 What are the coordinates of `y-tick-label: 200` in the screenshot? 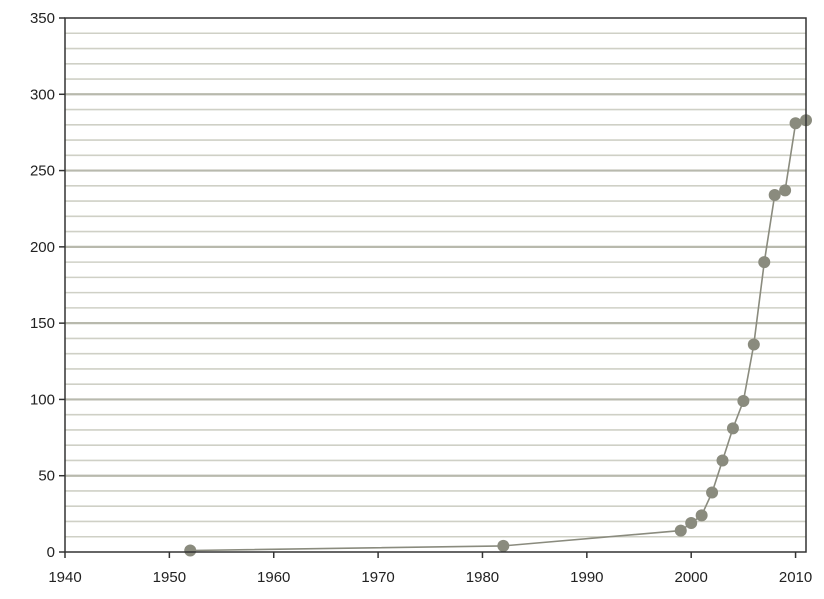 It's located at (42, 247).